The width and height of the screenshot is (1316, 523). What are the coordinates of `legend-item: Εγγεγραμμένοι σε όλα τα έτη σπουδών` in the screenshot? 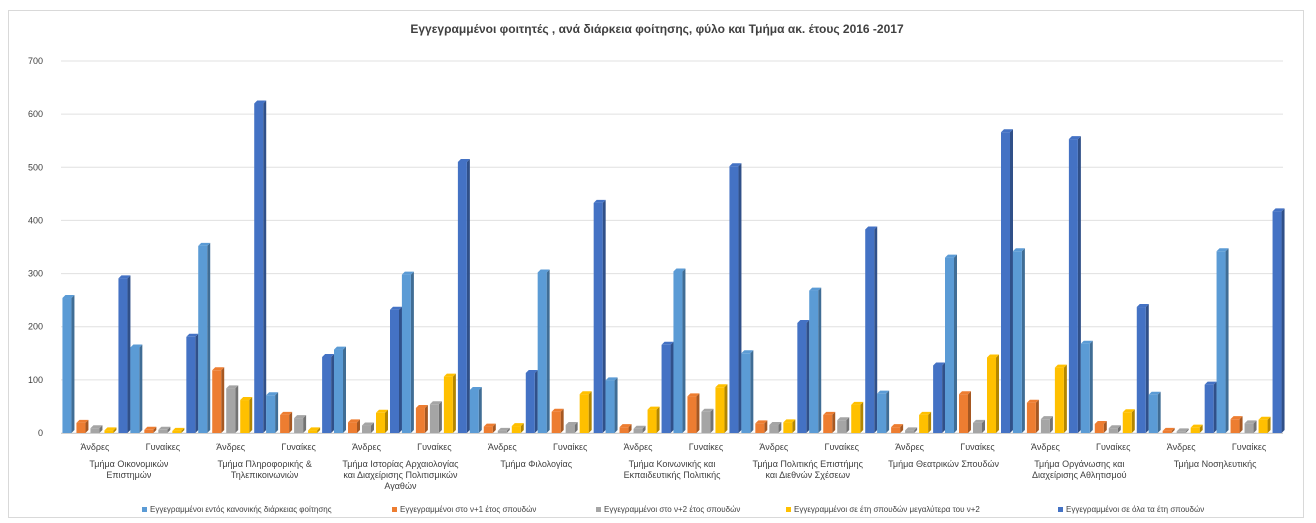 It's located at (1131, 509).